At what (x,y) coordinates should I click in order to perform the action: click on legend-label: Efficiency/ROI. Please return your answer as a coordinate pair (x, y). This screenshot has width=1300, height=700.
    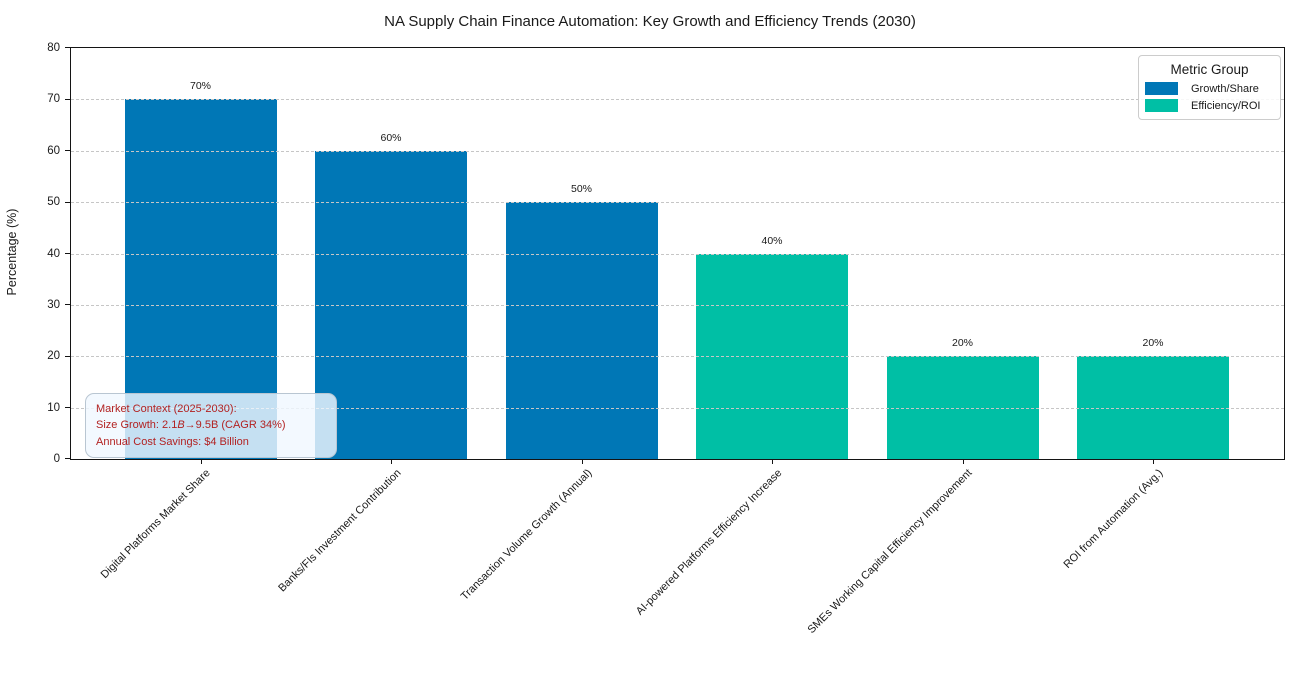
    Looking at the image, I should click on (1226, 105).